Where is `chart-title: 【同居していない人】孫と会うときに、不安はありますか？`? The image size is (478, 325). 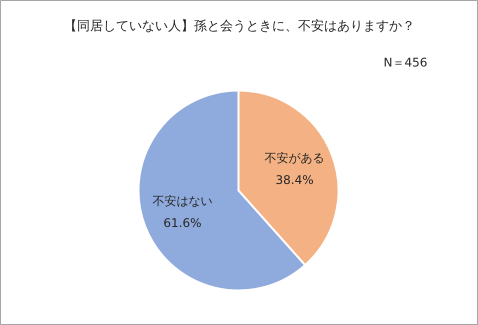
chart-title: 【同居していない人】孫と会うときに、不安はありますか？ is located at coordinates (239, 26).